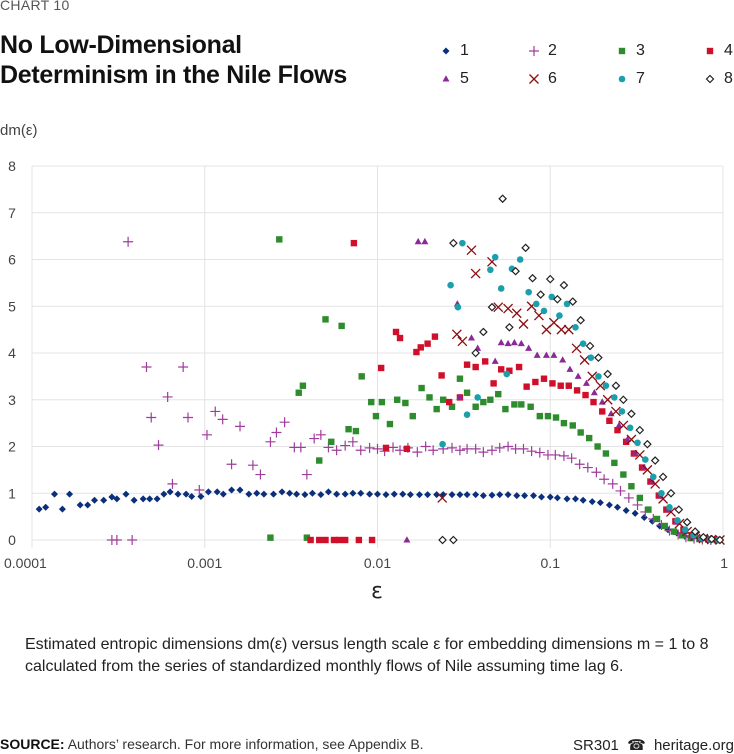  I want to click on x-tick-label: 0.001, so click(204, 563).